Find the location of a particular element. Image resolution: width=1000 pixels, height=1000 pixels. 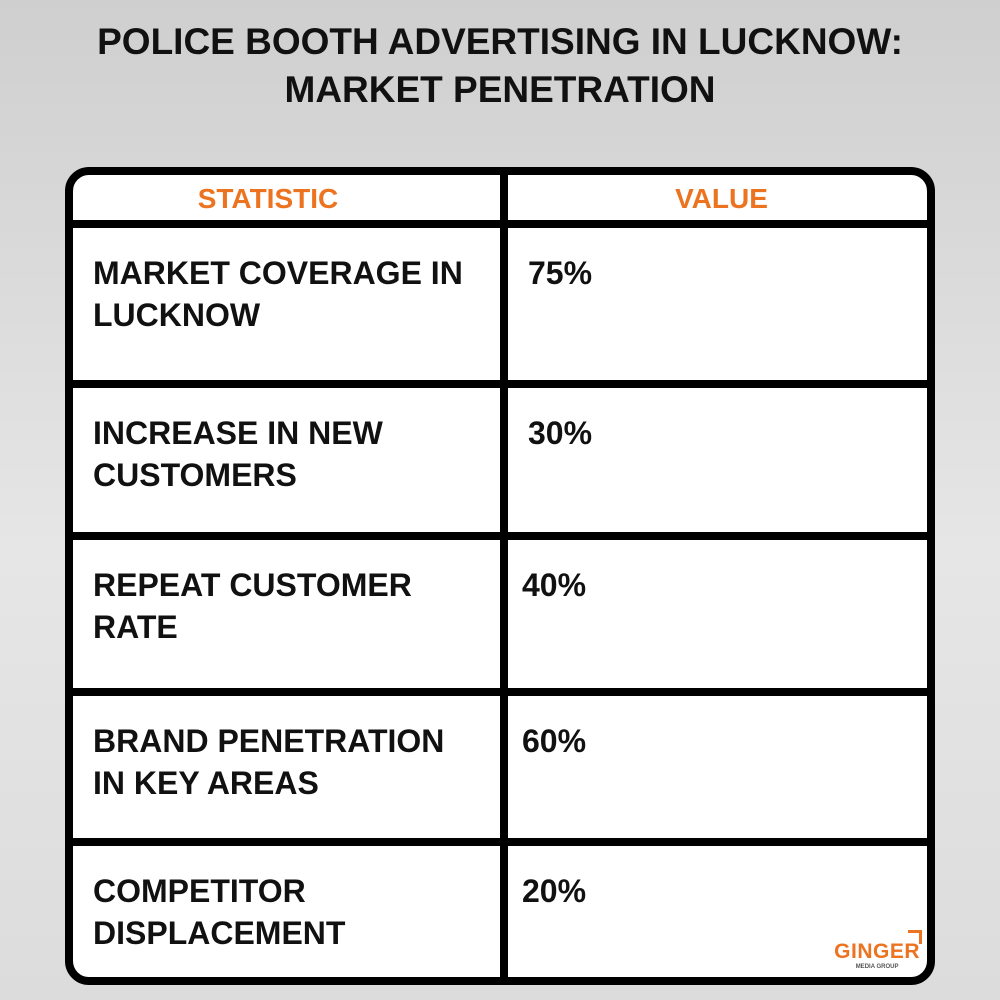

value-cell: 30% is located at coordinates (560, 433).